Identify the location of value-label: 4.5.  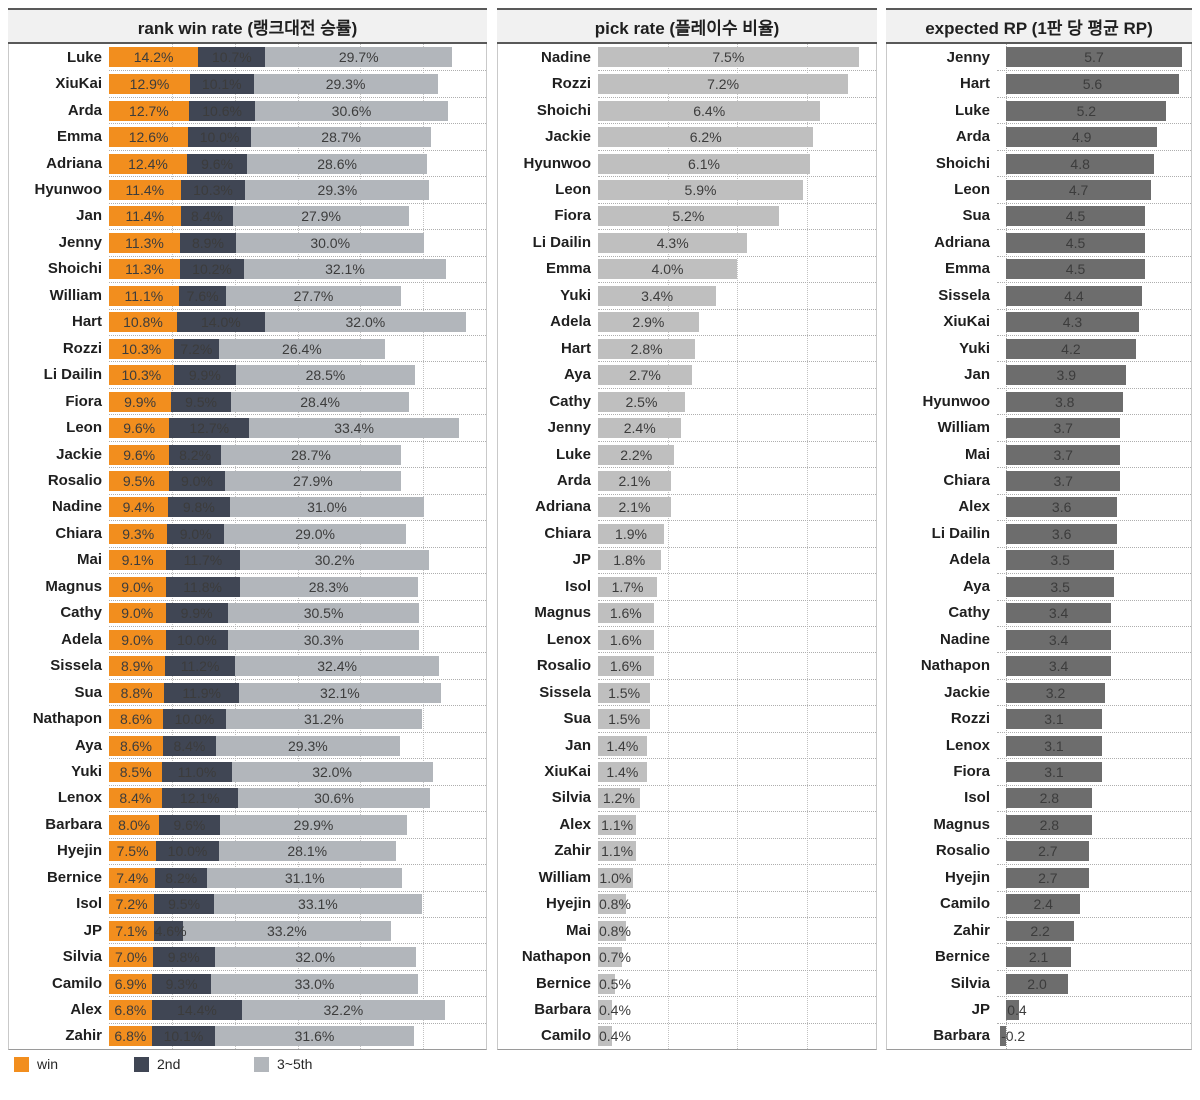
(1075, 269).